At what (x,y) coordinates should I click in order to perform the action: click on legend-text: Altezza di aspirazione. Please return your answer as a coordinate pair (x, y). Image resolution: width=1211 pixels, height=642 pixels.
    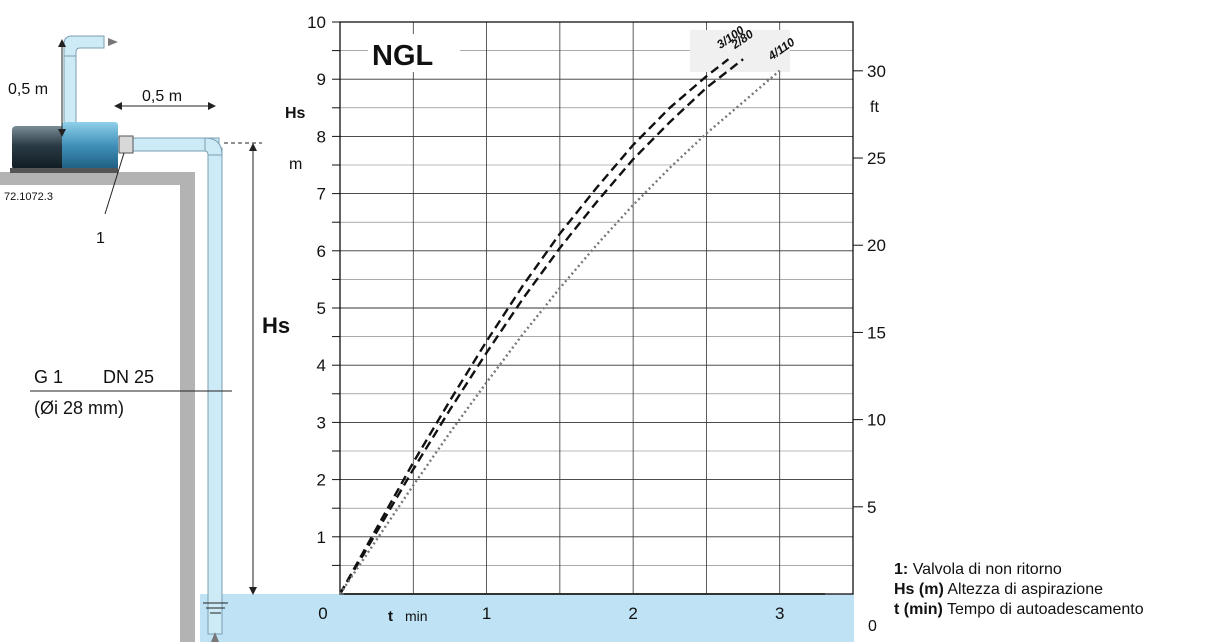
    Looking at the image, I should click on (1025, 589).